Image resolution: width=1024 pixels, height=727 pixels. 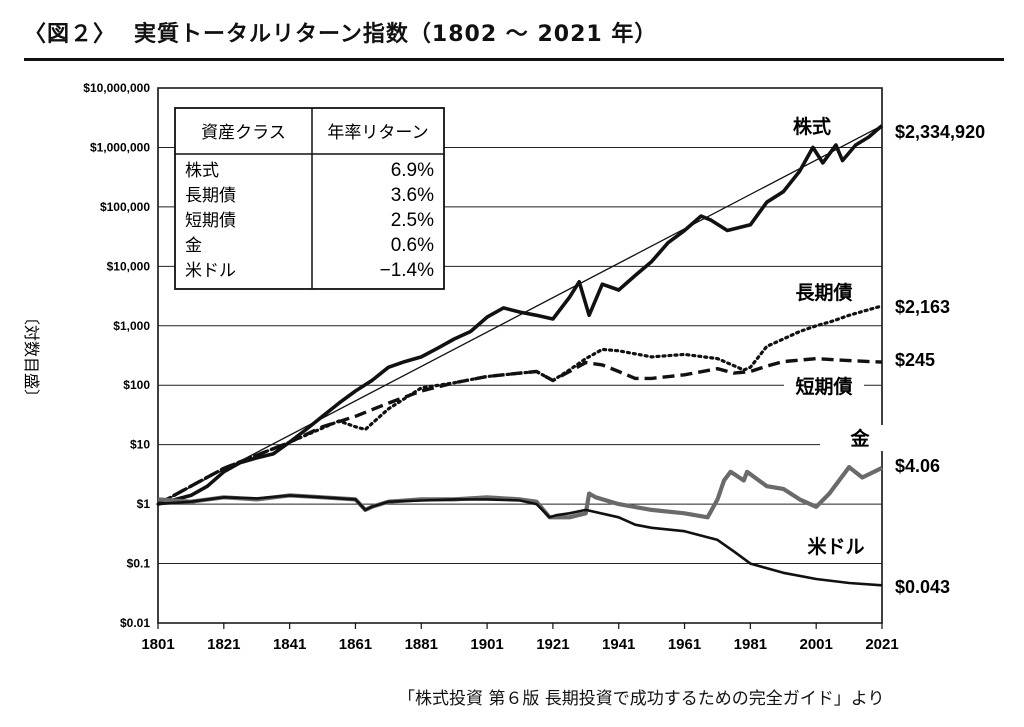 I want to click on x-tick-label: 1961, so click(x=684, y=644).